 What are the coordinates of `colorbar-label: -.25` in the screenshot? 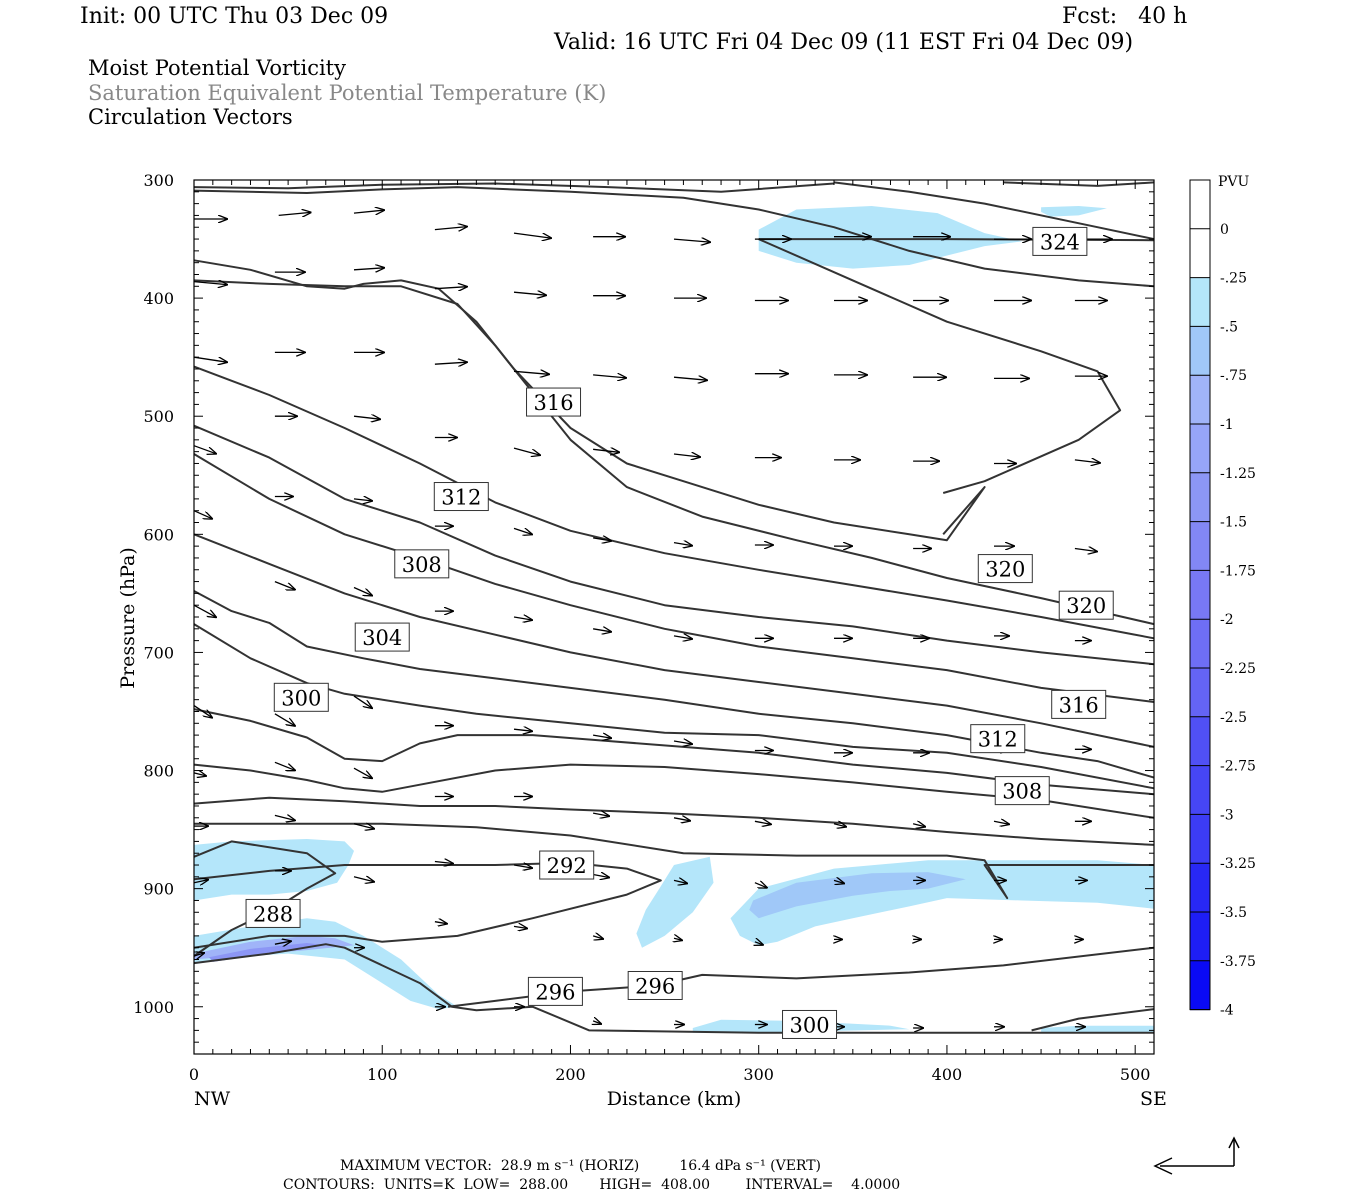 It's located at (1233, 279).